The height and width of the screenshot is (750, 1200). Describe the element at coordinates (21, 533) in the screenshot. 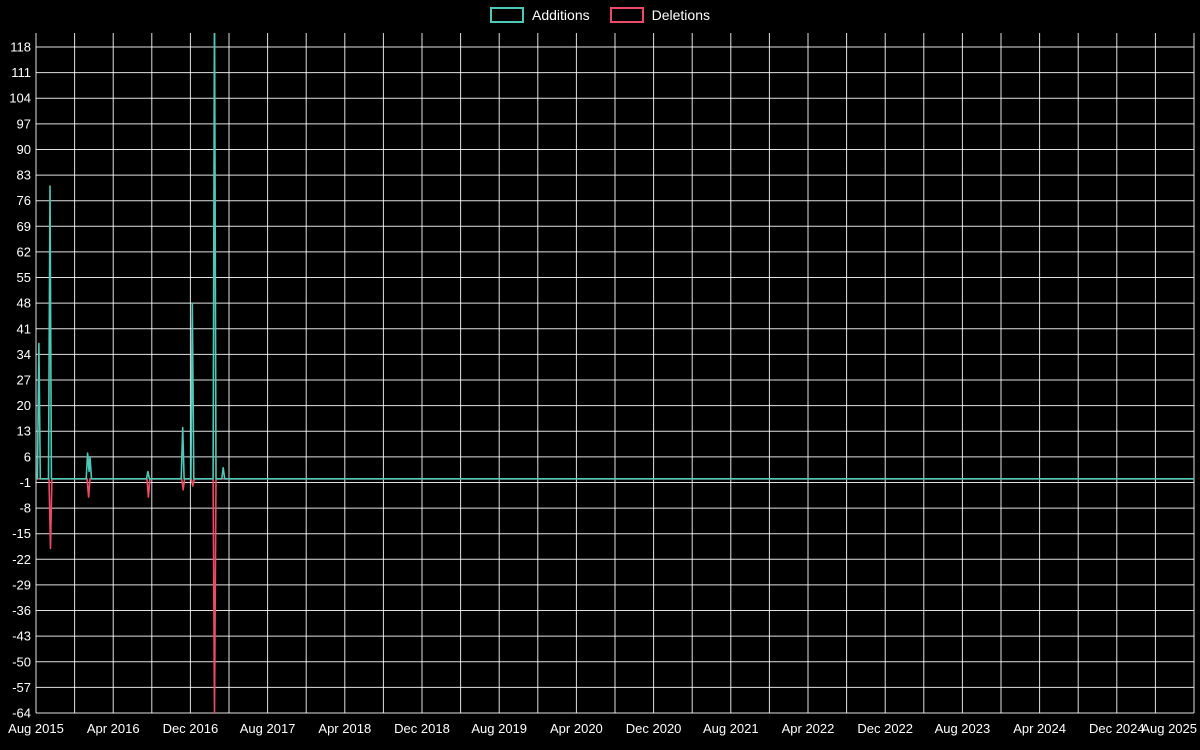

I see `y-axis-tick-label: -15` at that location.